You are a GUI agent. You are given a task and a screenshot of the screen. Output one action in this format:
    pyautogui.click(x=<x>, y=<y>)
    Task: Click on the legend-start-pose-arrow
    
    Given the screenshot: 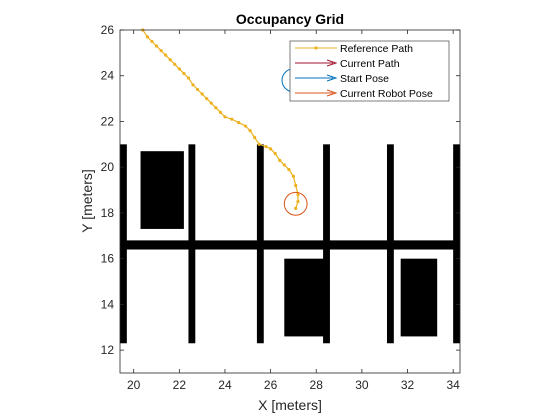 What is the action you would take?
    pyautogui.click(x=332, y=78)
    